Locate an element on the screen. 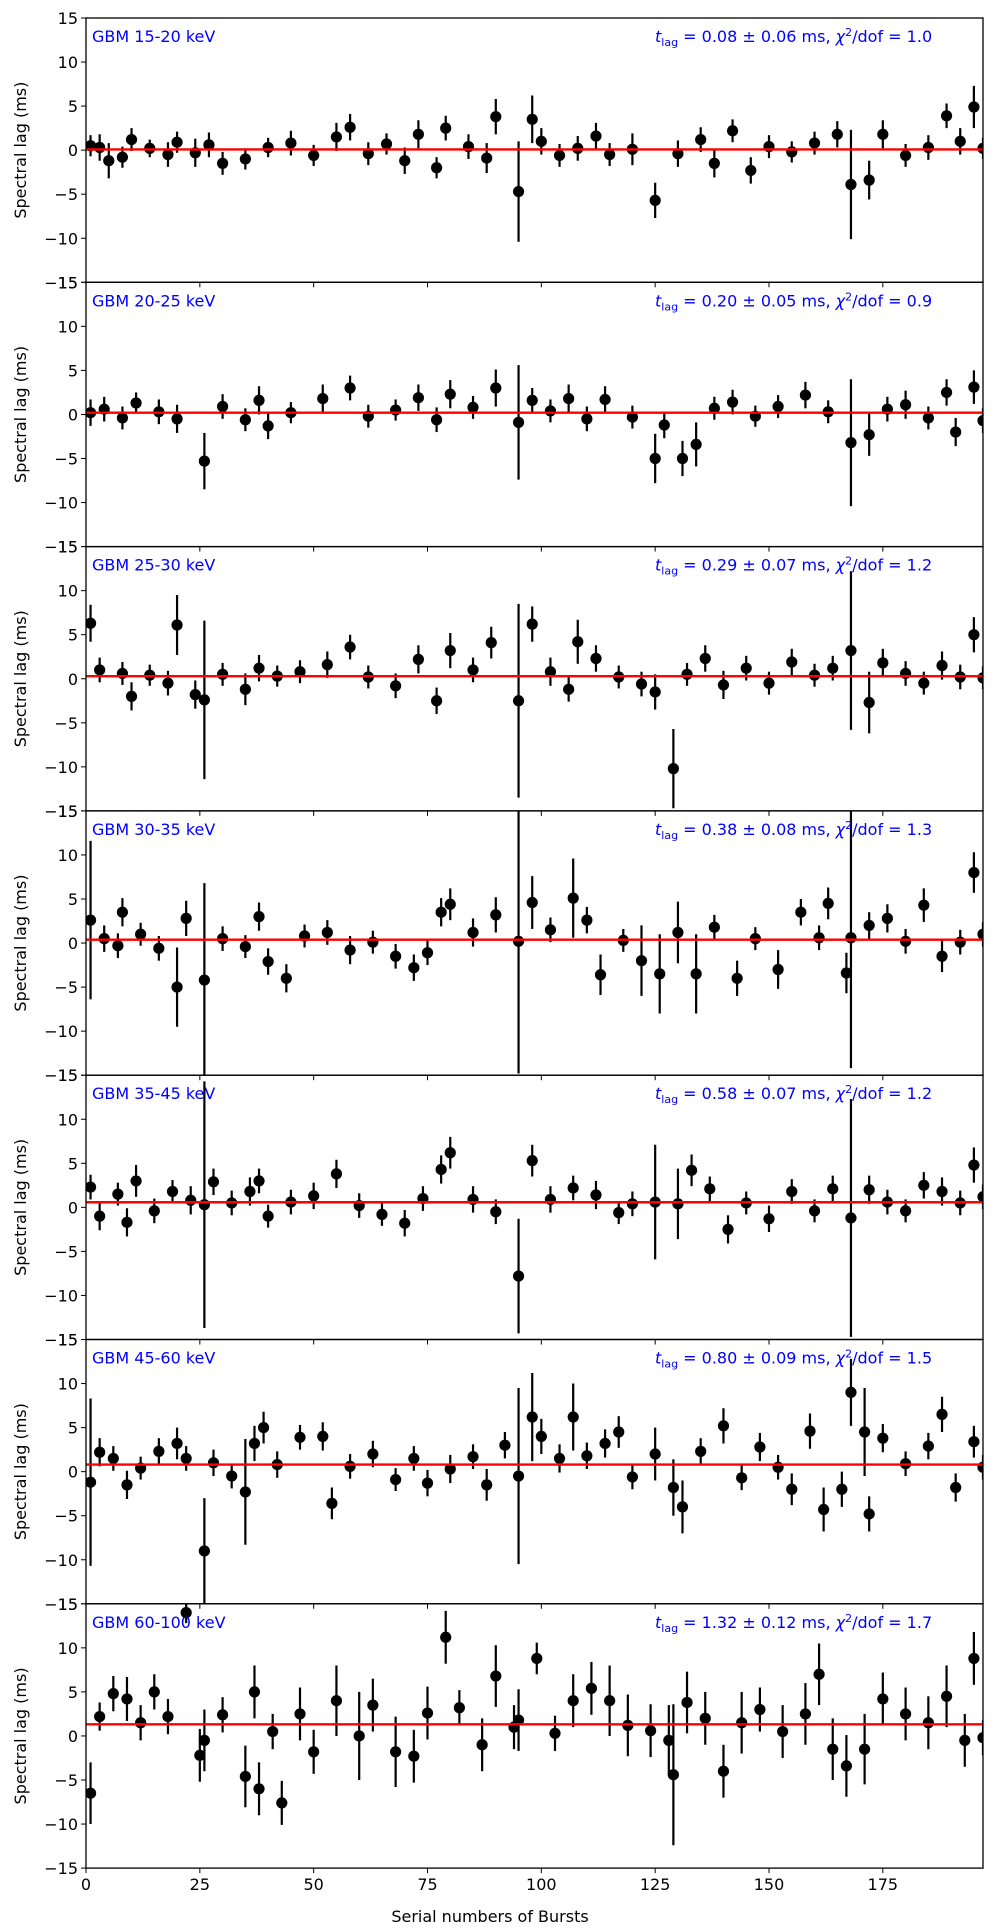 This screenshot has width=997, height=1931. x-tick-label: 150 is located at coordinates (769, 1884).